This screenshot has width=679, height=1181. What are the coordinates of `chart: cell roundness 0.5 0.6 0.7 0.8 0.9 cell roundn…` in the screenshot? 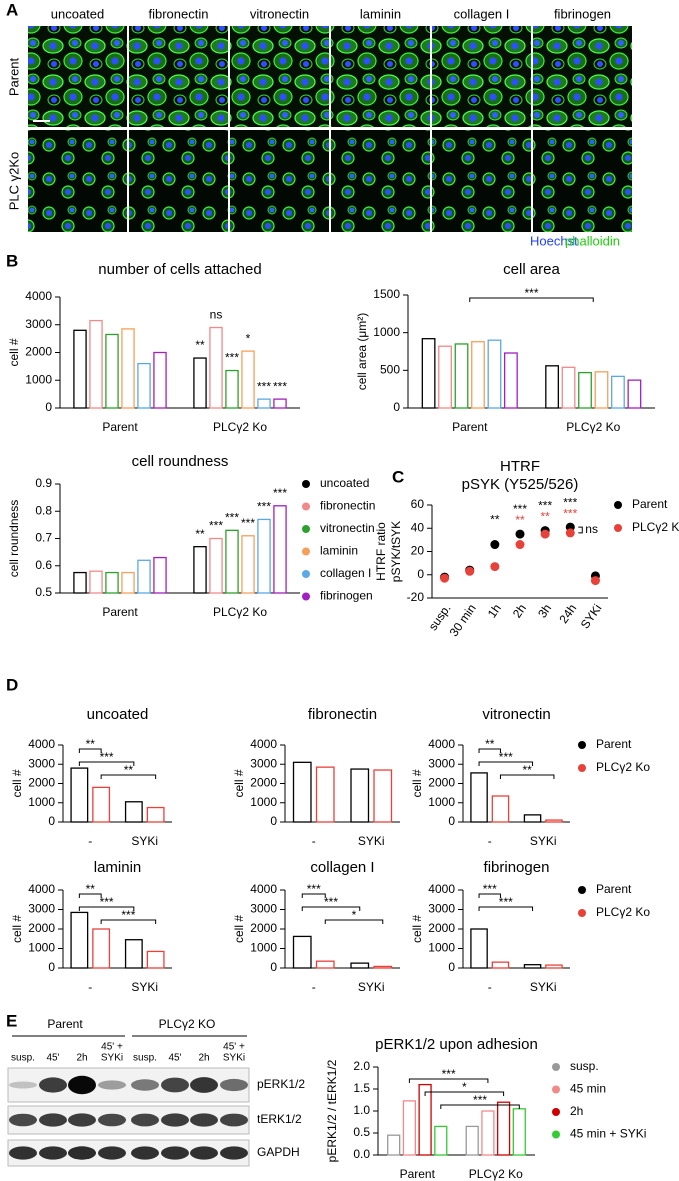 It's located at (191, 536).